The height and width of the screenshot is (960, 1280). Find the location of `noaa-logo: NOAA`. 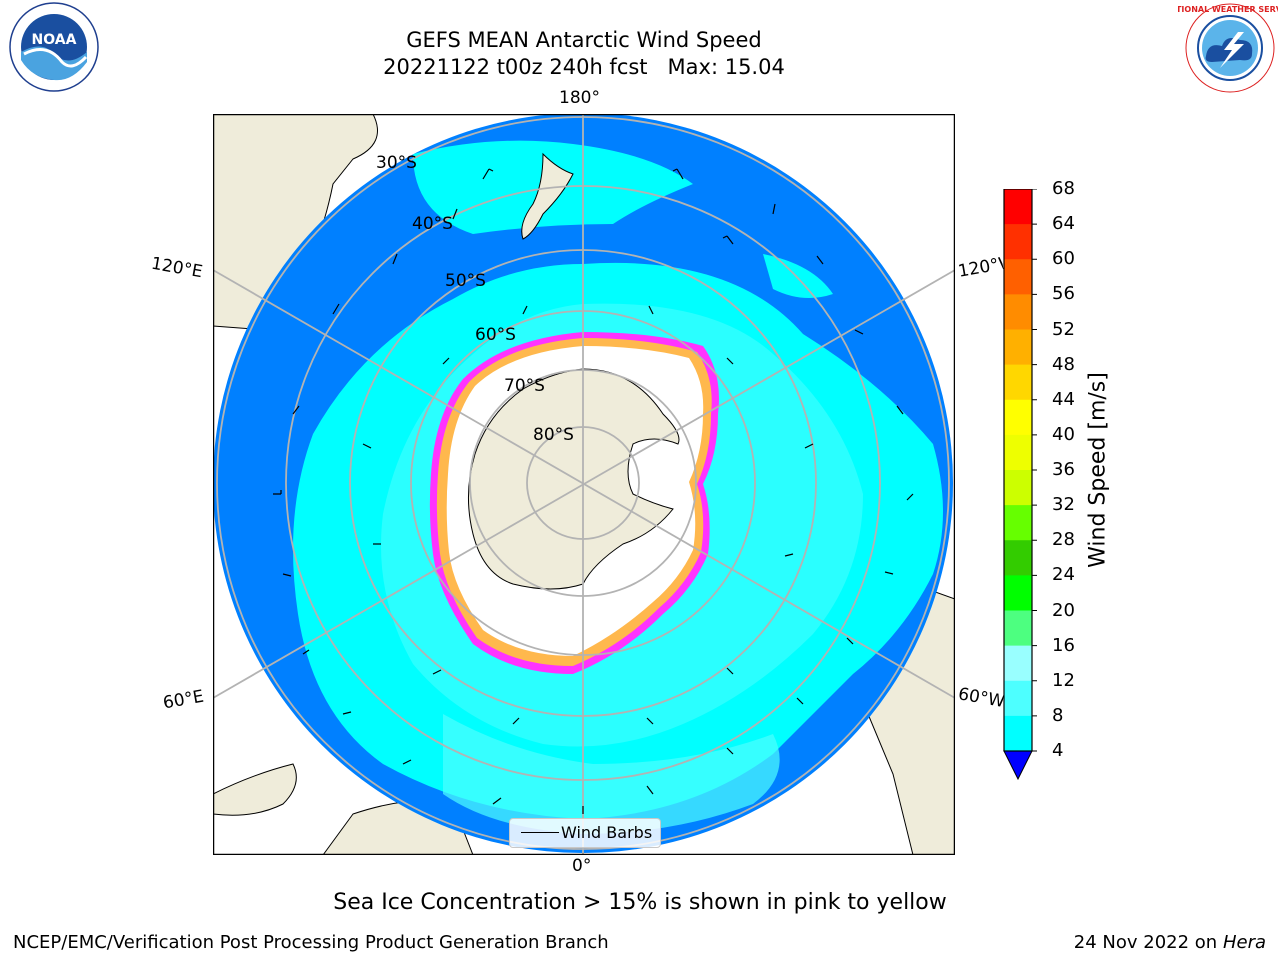

noaa-logo: NOAA is located at coordinates (52, 52).